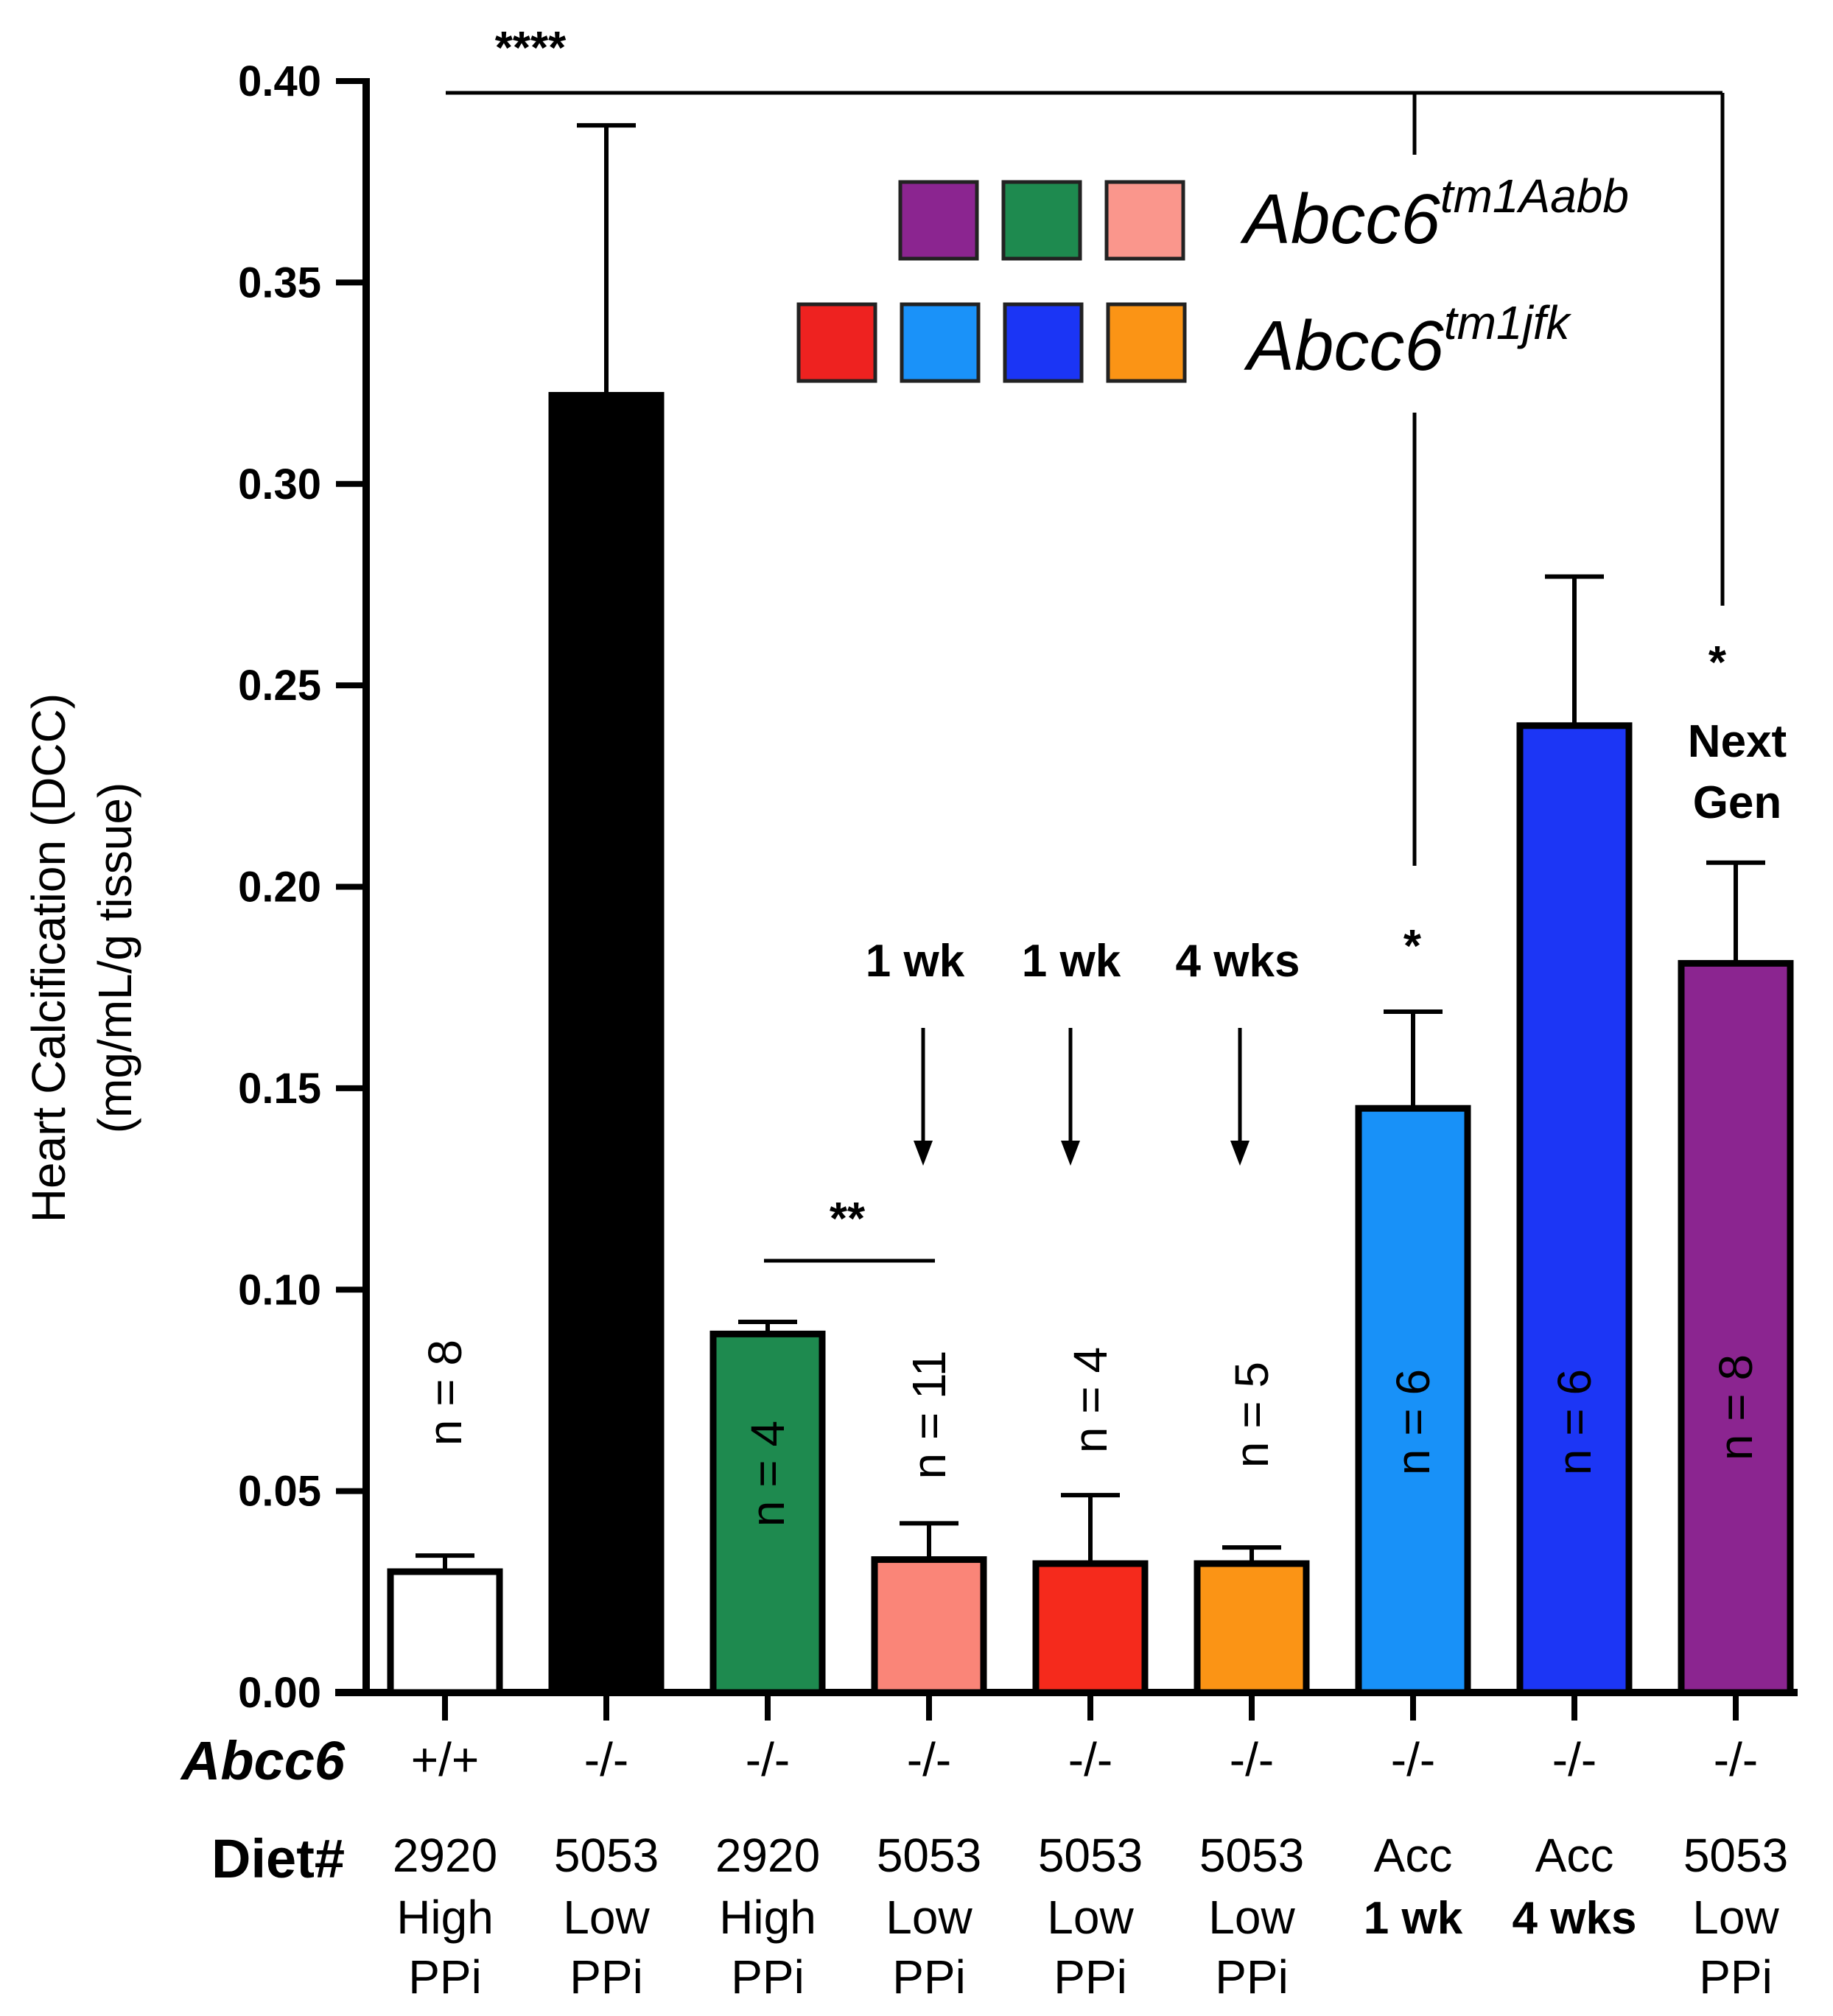 The width and height of the screenshot is (1833, 2016). Describe the element at coordinates (1238, 961) in the screenshot. I see `timepoint-label-3: 4 wks` at that location.